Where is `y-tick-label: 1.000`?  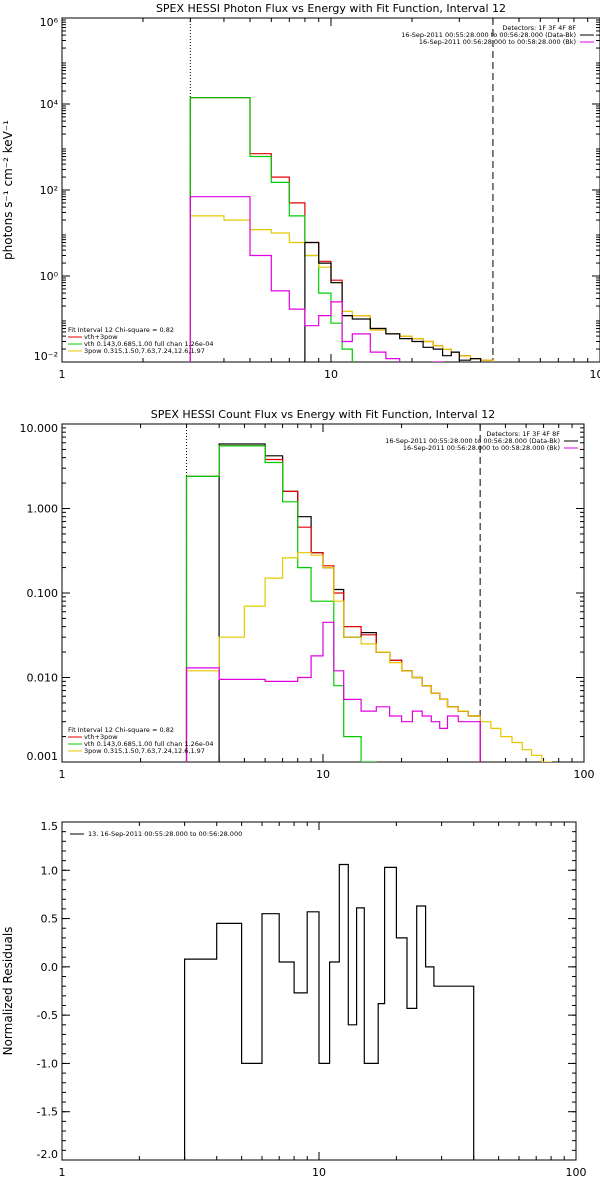
y-tick-label: 1.000 is located at coordinates (43, 509).